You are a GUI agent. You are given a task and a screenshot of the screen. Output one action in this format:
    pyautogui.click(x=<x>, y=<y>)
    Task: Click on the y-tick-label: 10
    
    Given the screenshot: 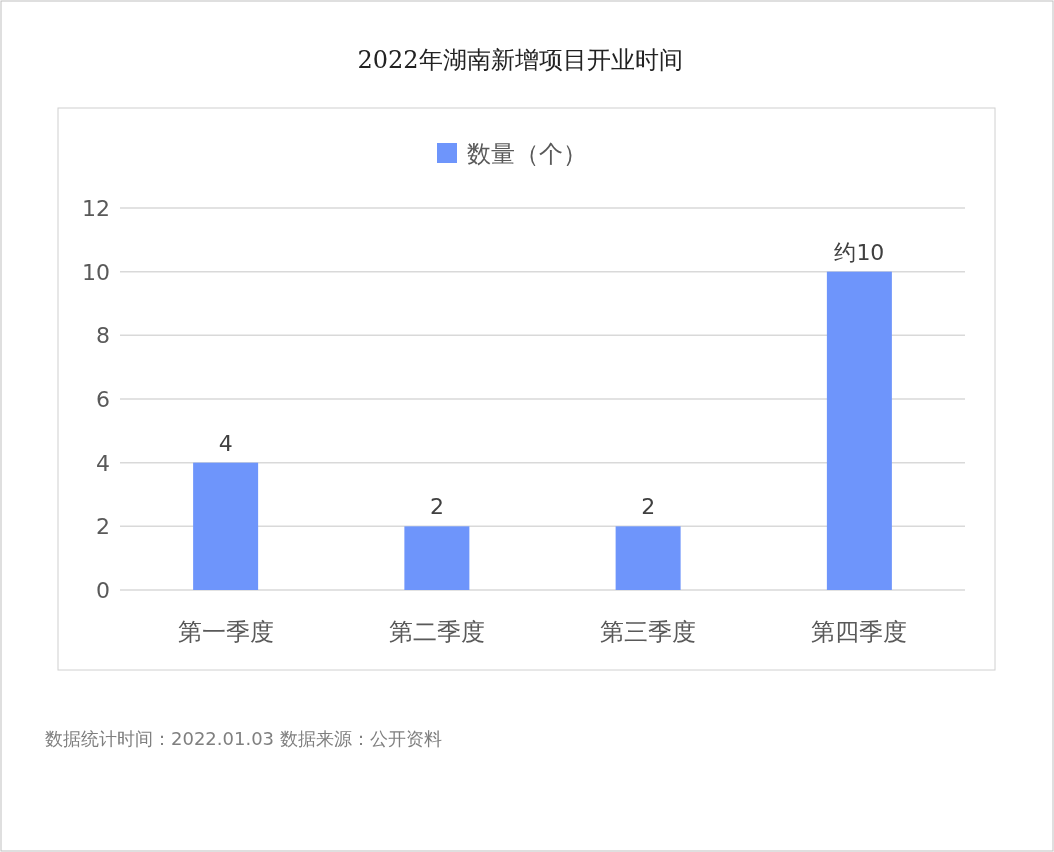 What is the action you would take?
    pyautogui.click(x=96, y=272)
    